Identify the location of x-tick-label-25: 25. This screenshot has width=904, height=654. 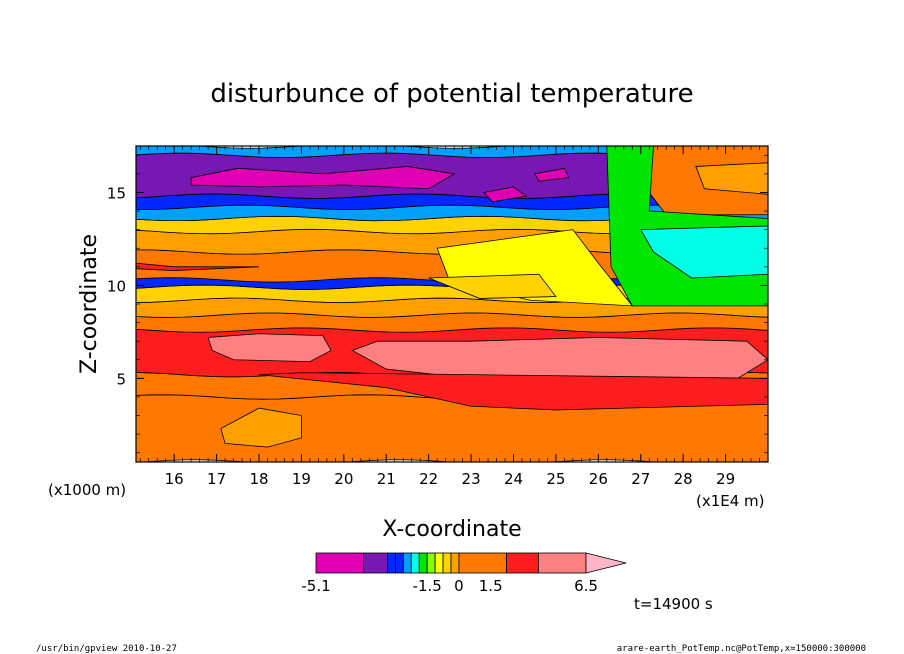
(555, 479).